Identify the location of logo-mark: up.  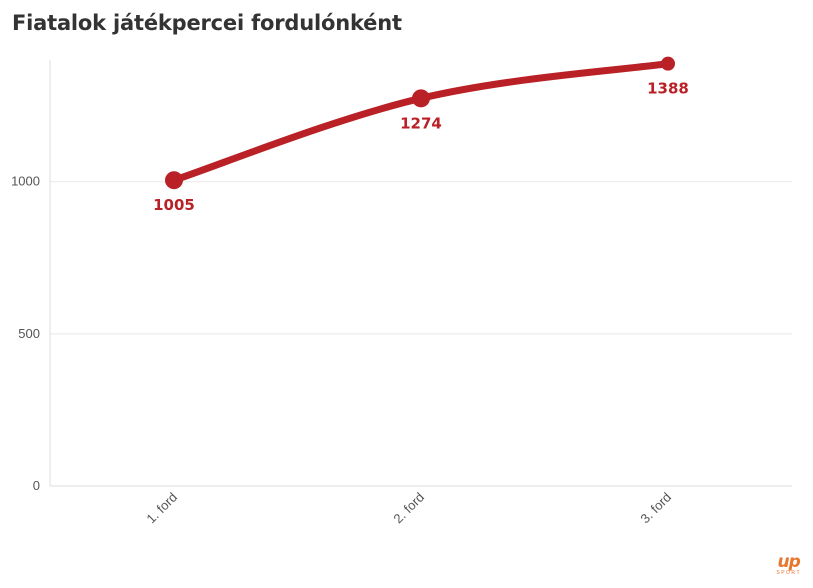
(789, 562).